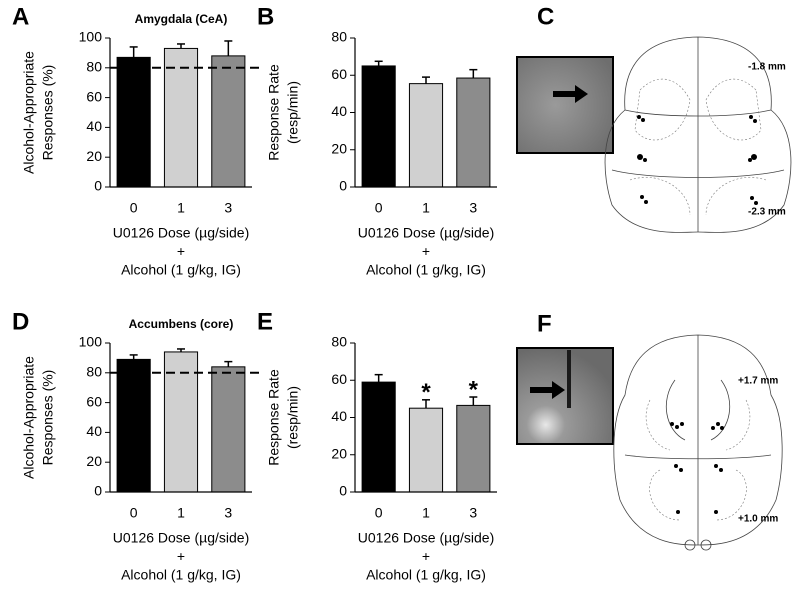 This screenshot has height=598, width=800. I want to click on level-label: +1.7 mm, so click(758, 381).